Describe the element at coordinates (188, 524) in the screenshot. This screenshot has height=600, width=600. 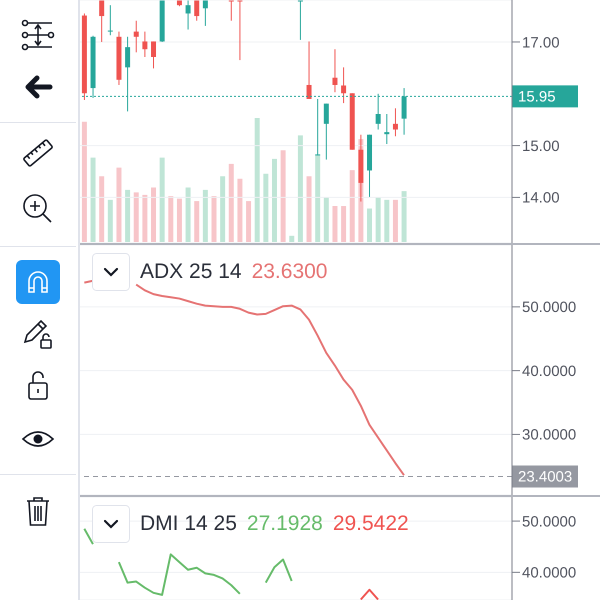
I see `text: DMI 14 25` at that location.